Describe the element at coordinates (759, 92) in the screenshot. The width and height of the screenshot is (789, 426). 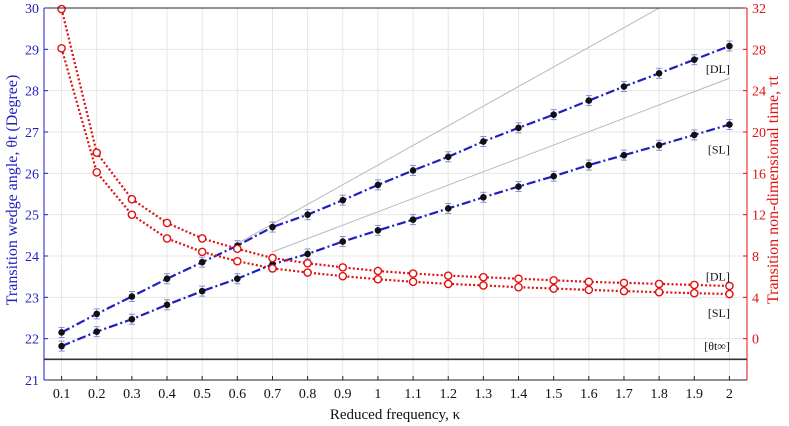
I see `y-tick-label-right: 24` at that location.